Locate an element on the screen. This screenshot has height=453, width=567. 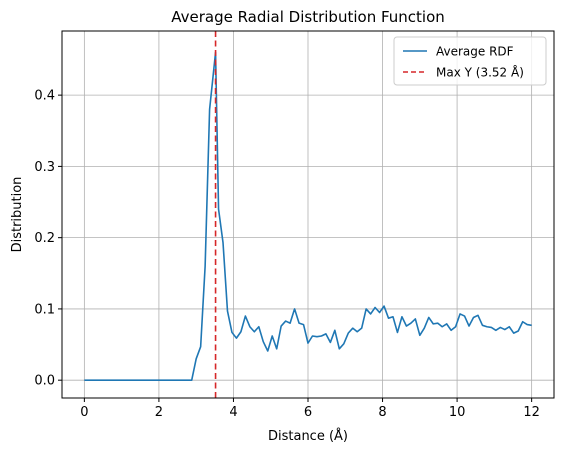
legend-label-rdf: Average RDF is located at coordinates (475, 52).